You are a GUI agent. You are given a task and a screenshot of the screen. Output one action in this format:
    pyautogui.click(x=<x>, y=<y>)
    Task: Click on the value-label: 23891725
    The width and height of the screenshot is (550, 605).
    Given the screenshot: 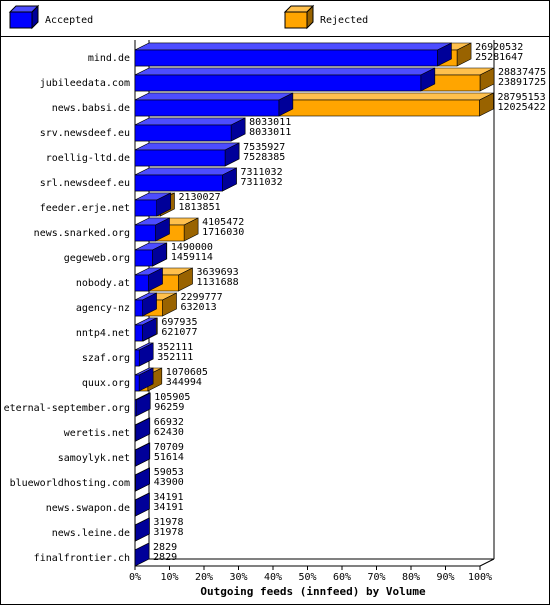 What is the action you would take?
    pyautogui.click(x=522, y=82)
    